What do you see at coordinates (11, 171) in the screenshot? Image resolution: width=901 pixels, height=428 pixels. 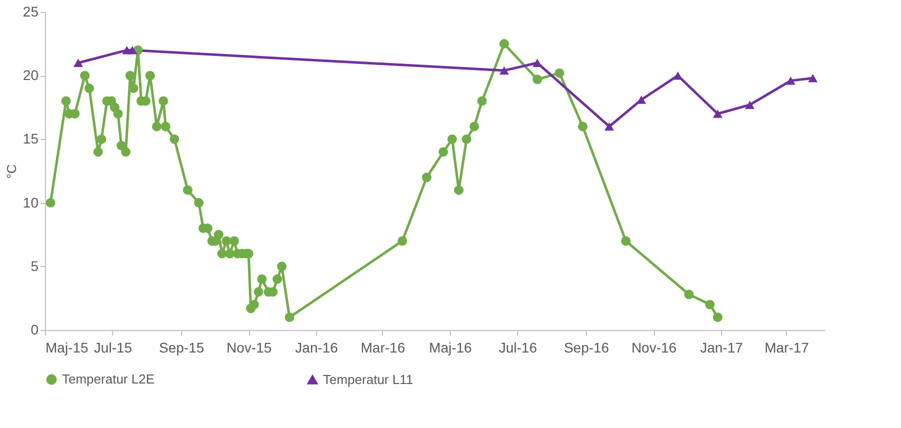 I see `y-axis-title: °C` at bounding box center [11, 171].